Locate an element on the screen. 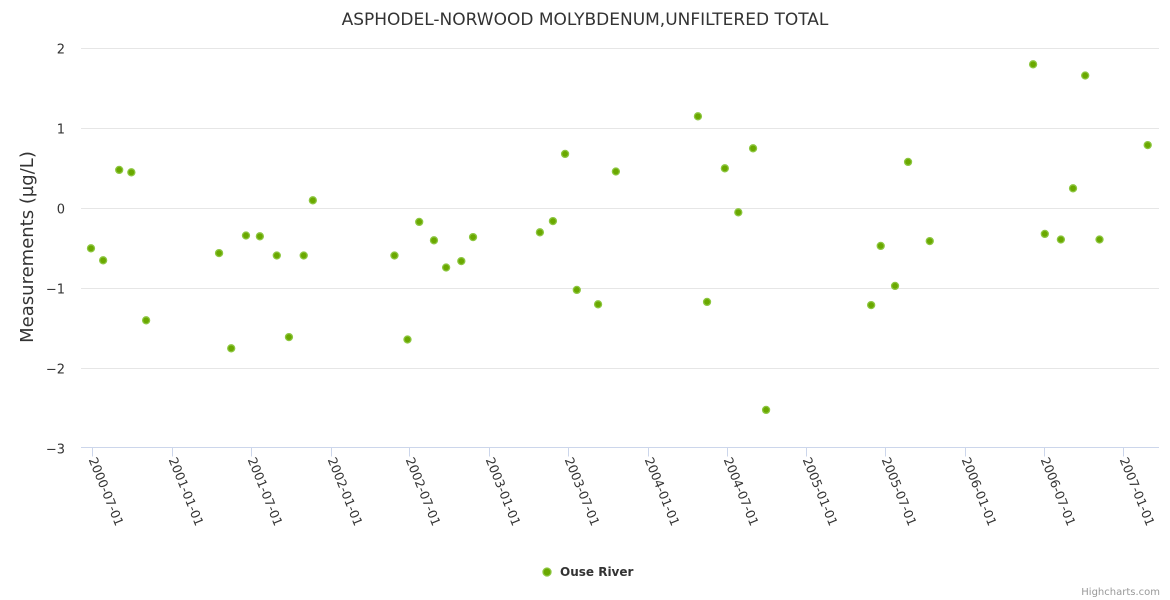 The width and height of the screenshot is (1170, 600). x-tick-label: 2001-01-01 is located at coordinates (186, 491).